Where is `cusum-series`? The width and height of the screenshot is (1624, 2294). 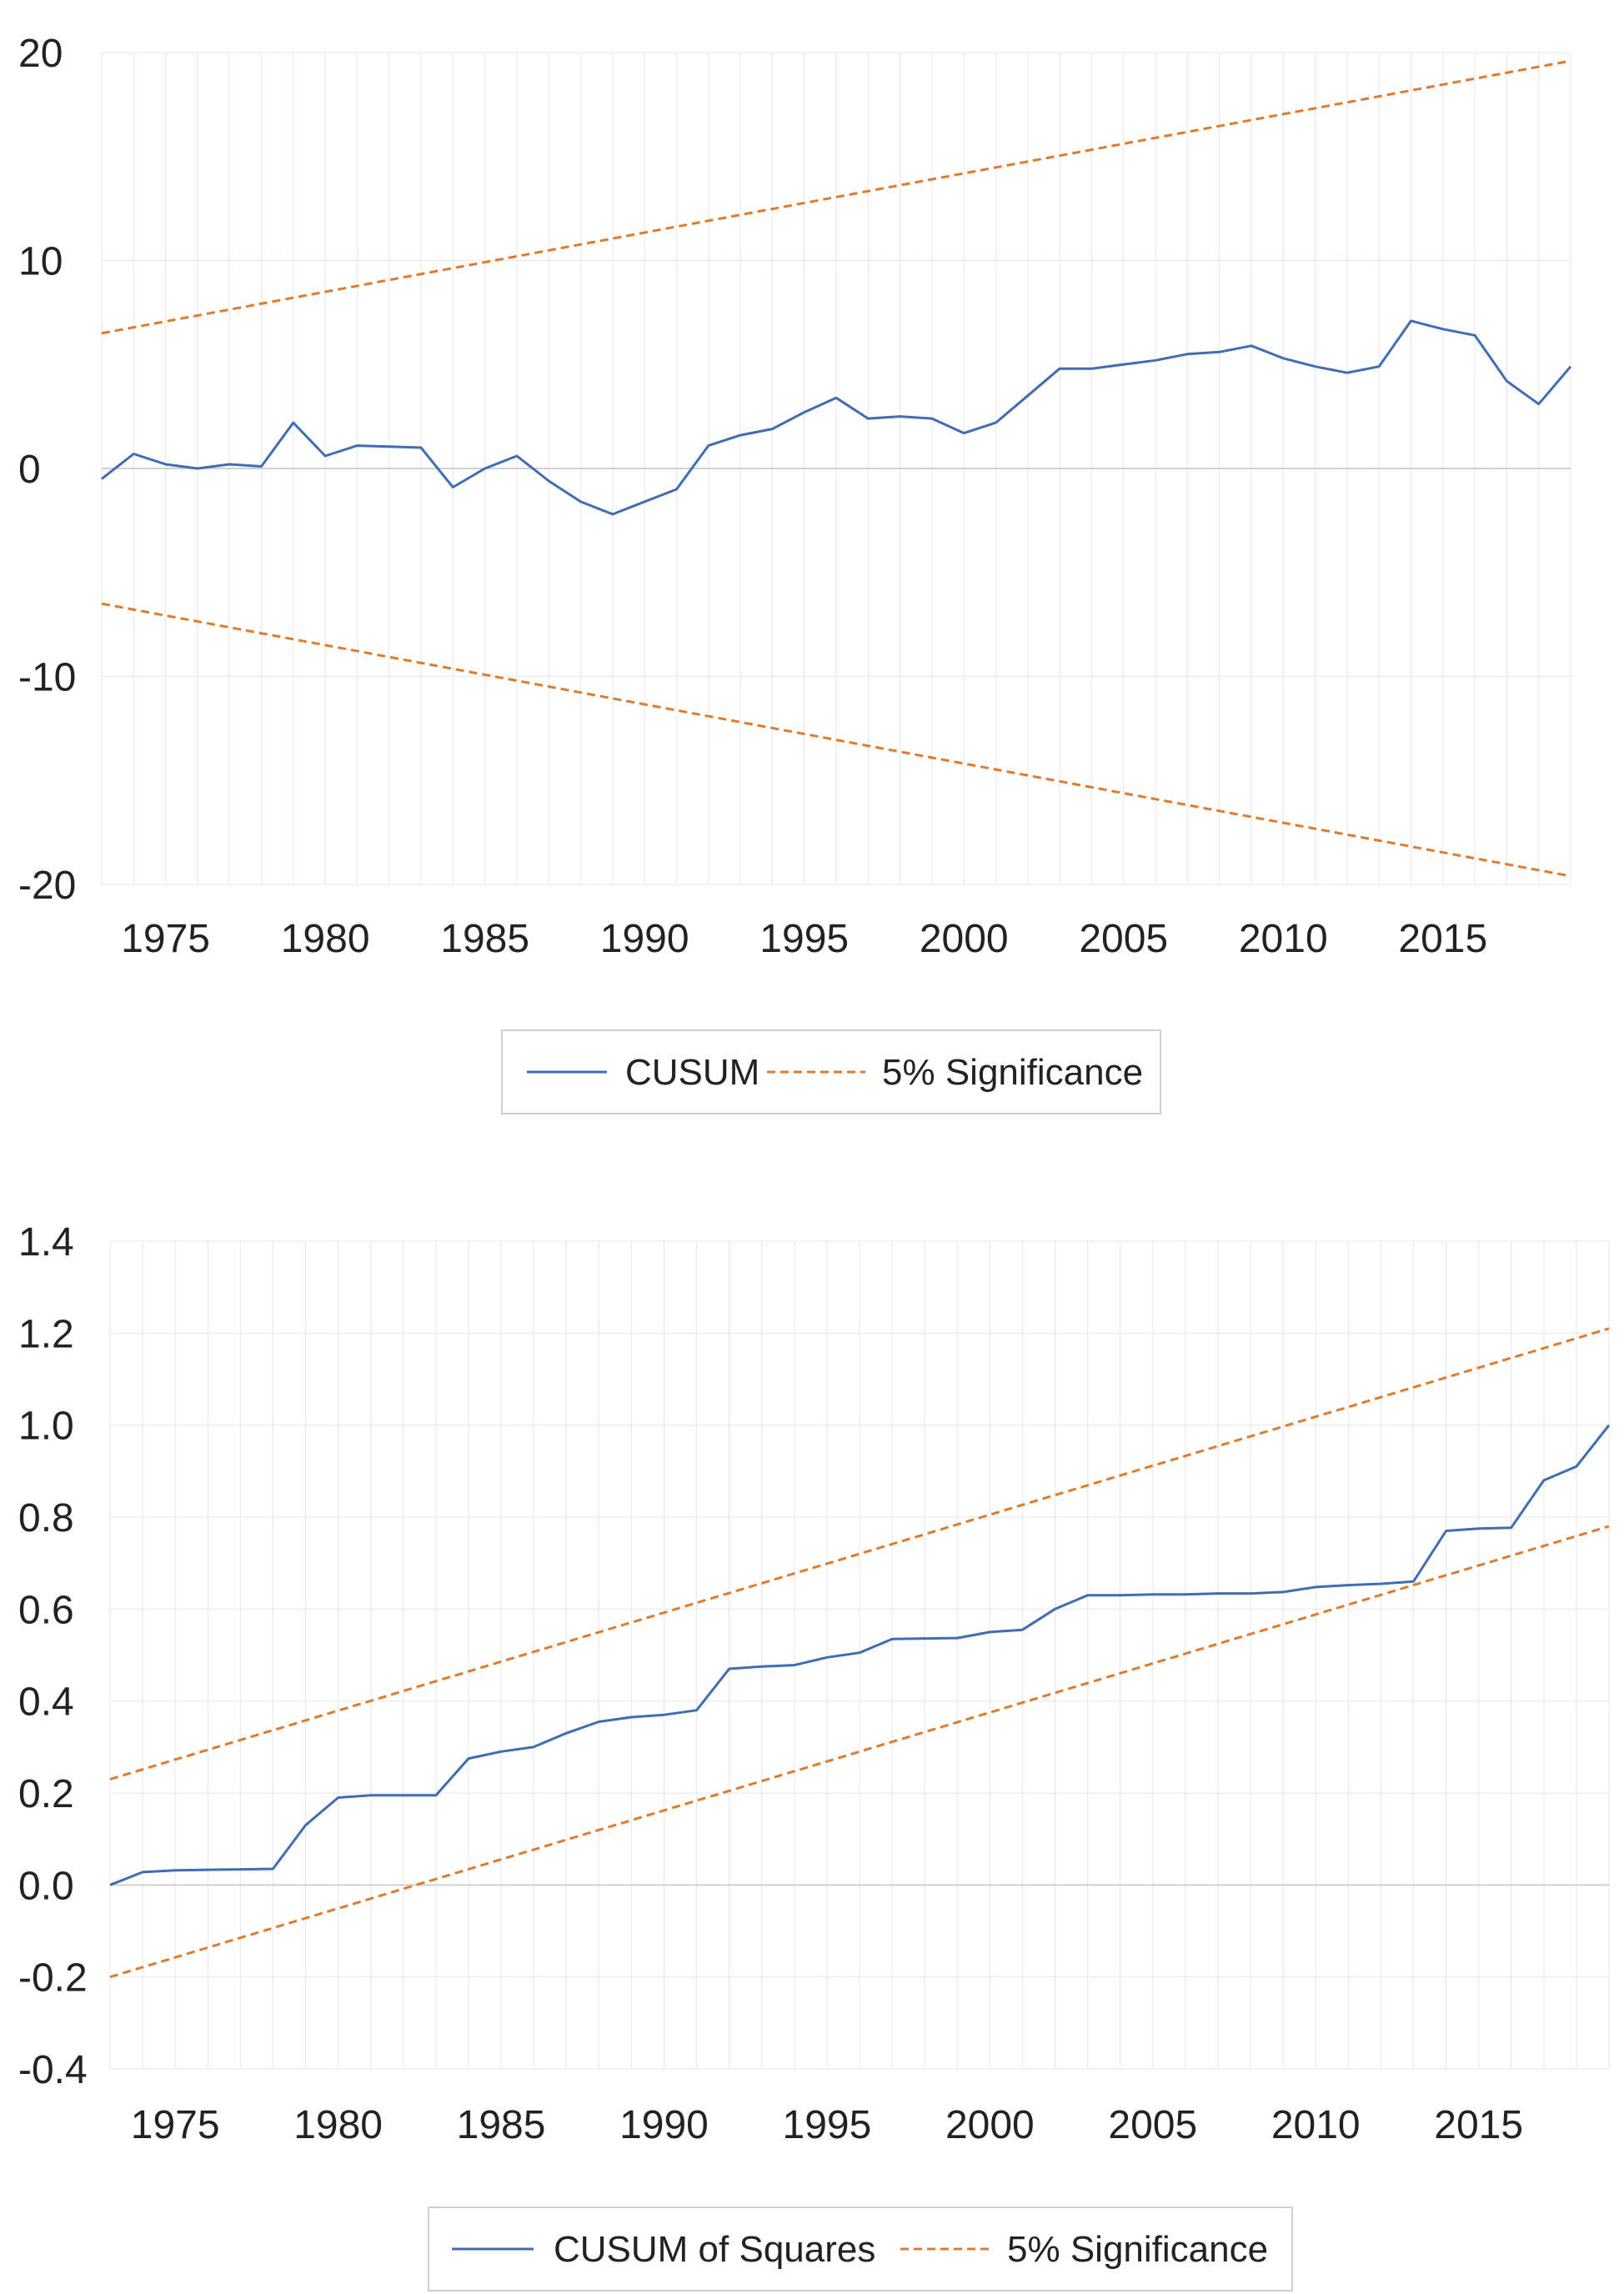 cusum-series is located at coordinates (837, 417).